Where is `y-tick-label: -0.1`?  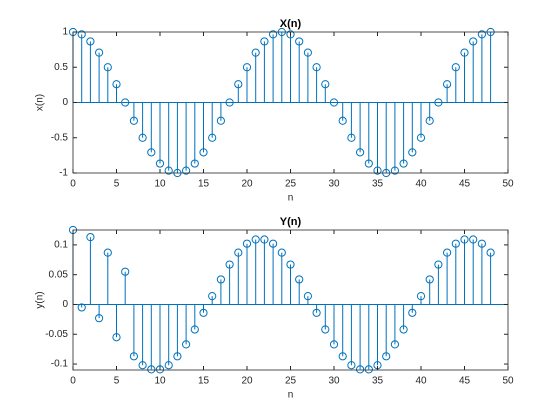
y-tick-label: -0.1 is located at coordinates (60, 364).